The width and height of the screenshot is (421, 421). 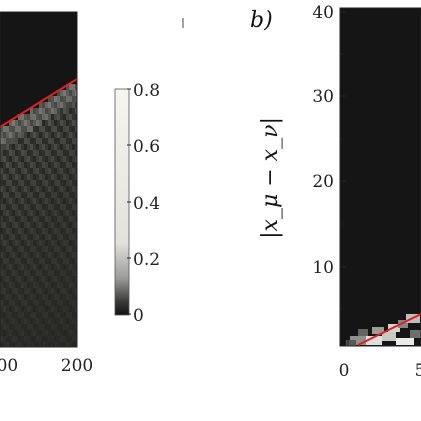 I want to click on colorbar-gradient, so click(x=122, y=202).